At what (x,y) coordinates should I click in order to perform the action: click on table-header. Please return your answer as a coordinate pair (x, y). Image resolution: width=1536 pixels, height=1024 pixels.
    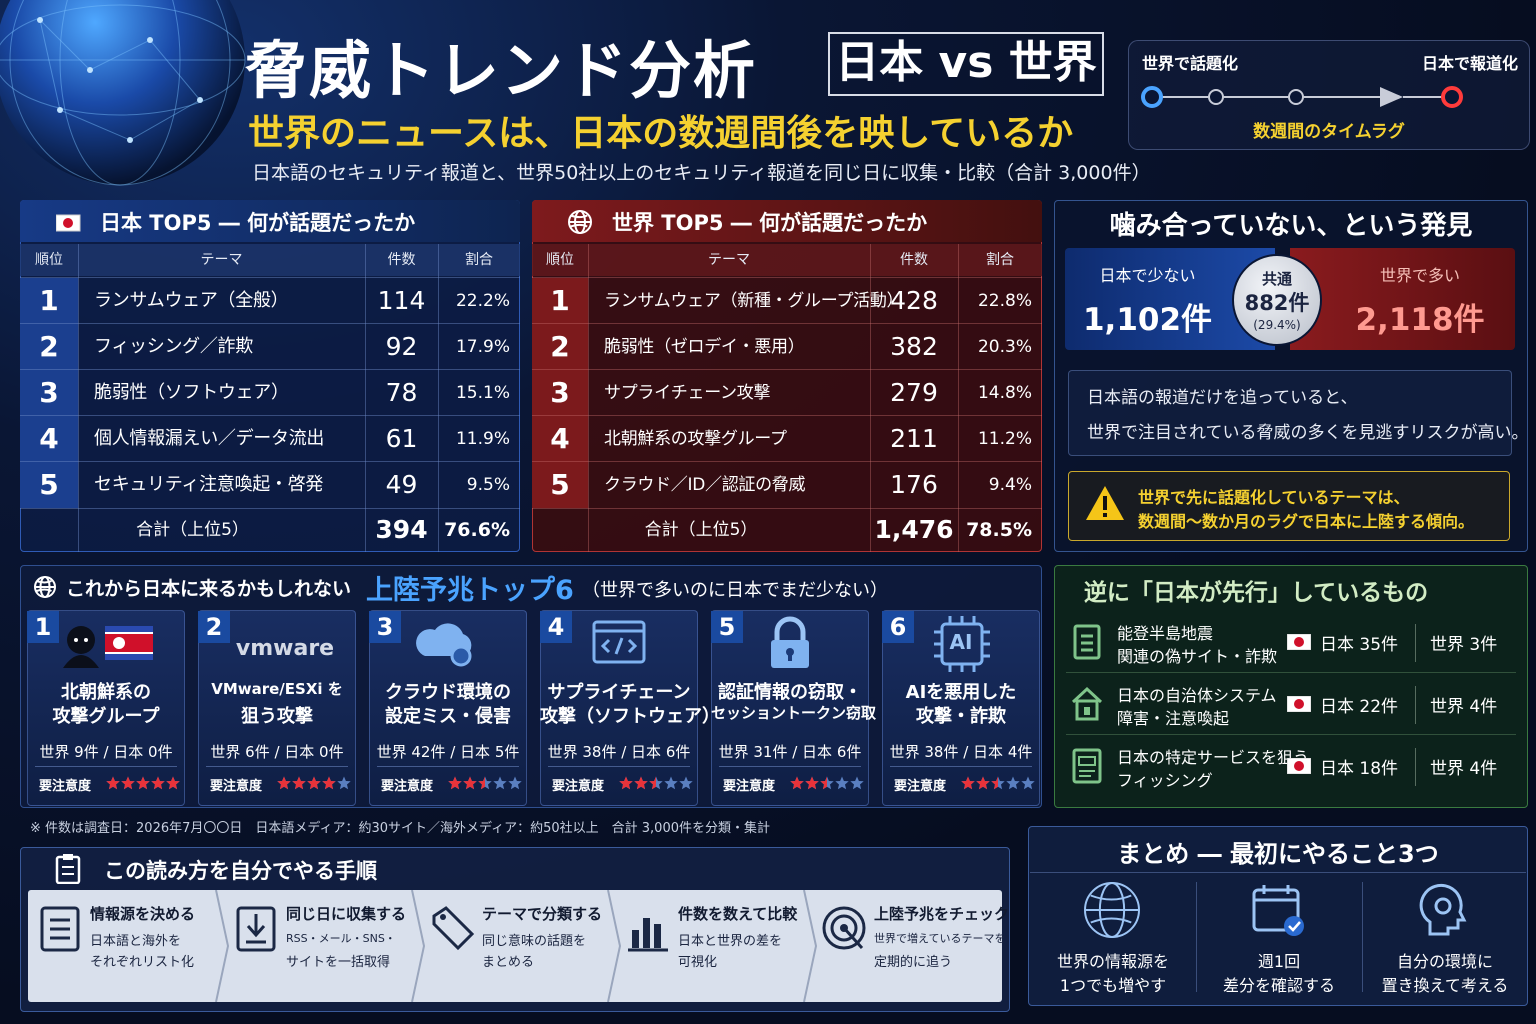
    Looking at the image, I should click on (787, 221).